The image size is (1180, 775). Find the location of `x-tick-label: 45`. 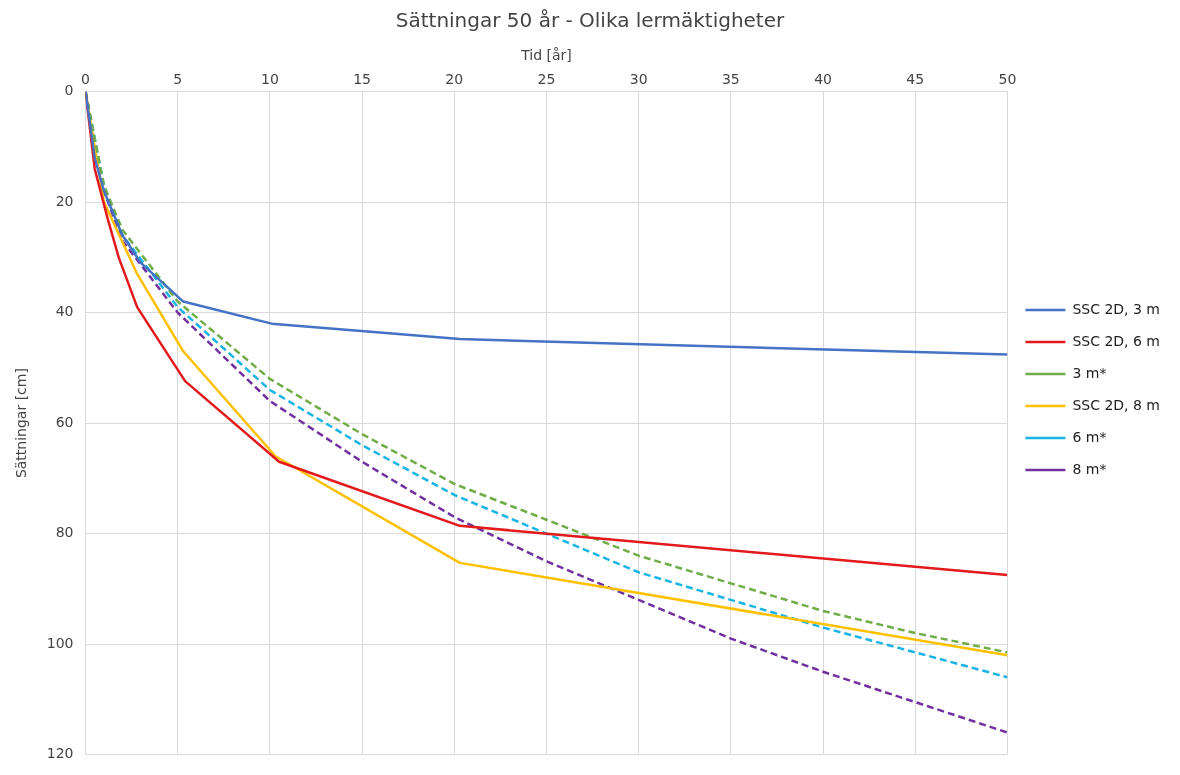

x-tick-label: 45 is located at coordinates (915, 78).